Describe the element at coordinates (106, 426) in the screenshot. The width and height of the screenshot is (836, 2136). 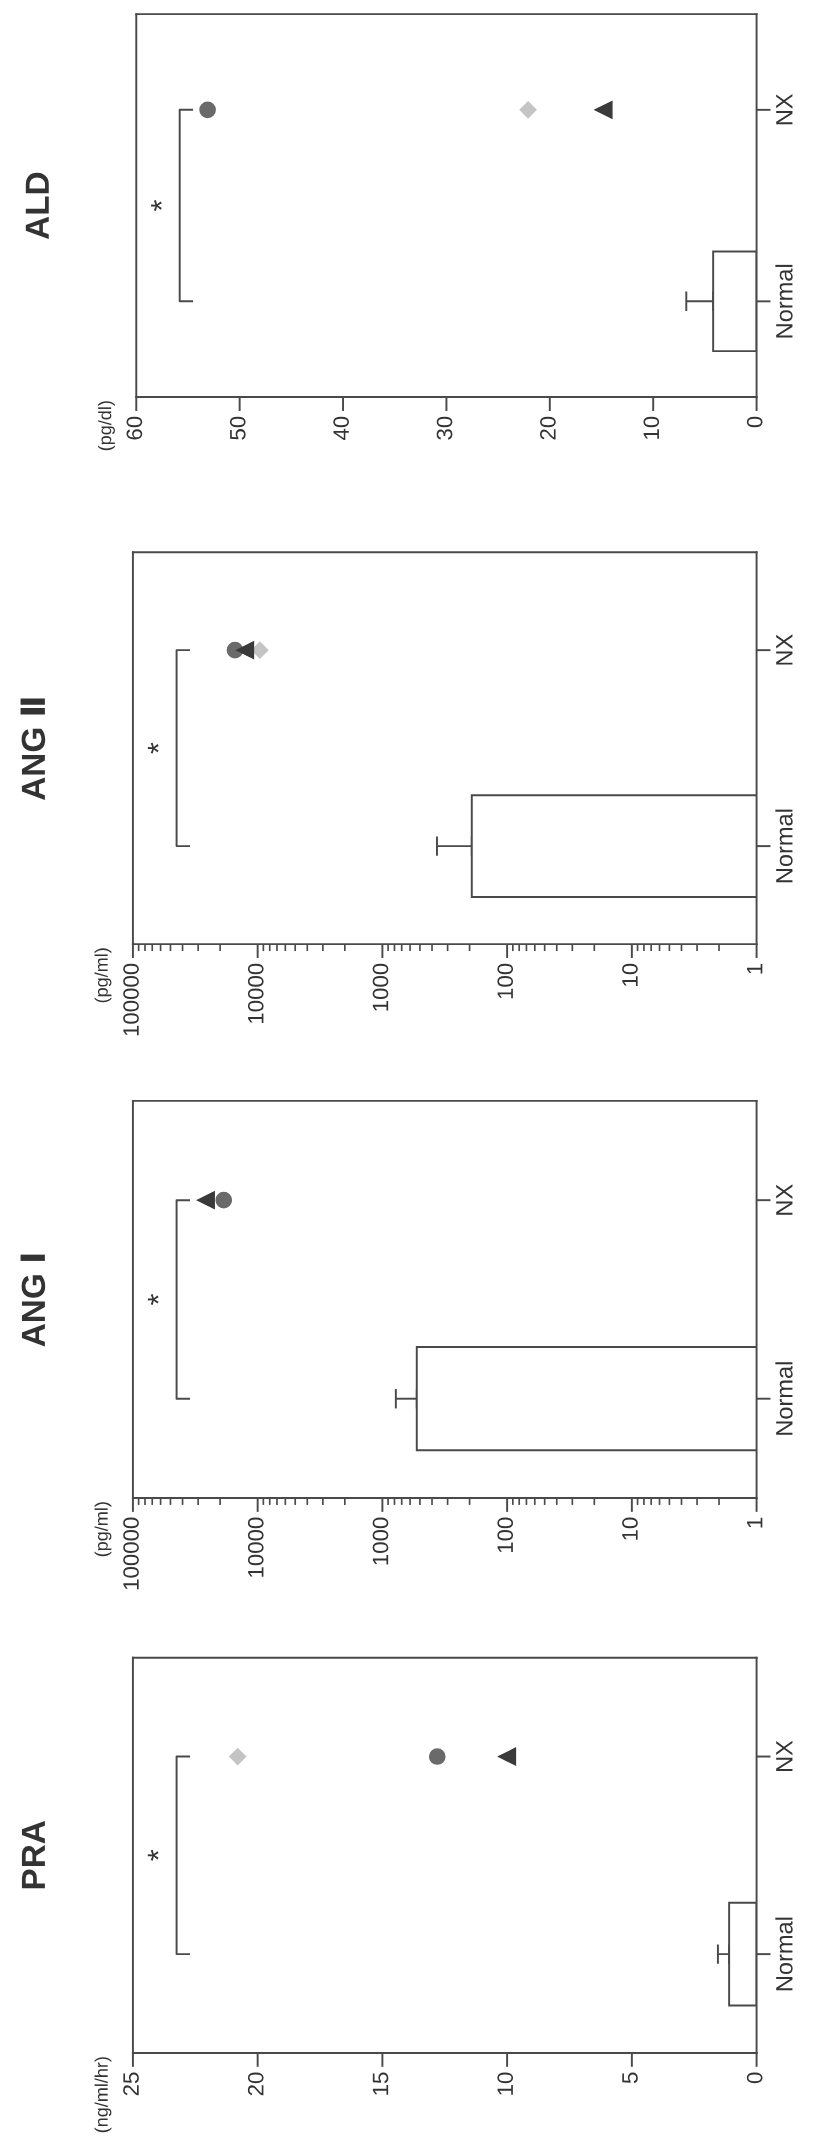
I see `text: (pg/dl)` at that location.